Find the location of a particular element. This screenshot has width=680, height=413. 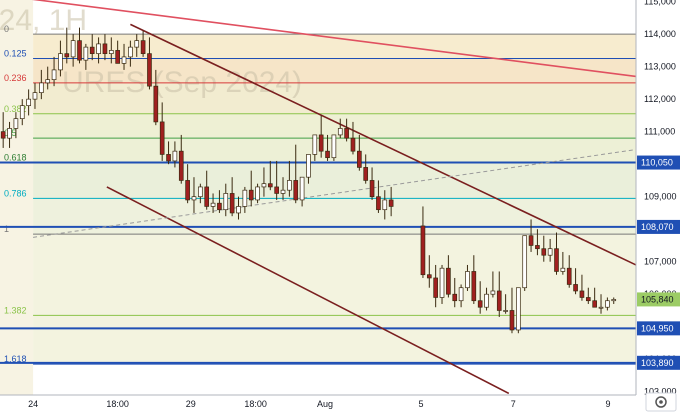

price-tick-label: 107,000 is located at coordinates (660, 262).